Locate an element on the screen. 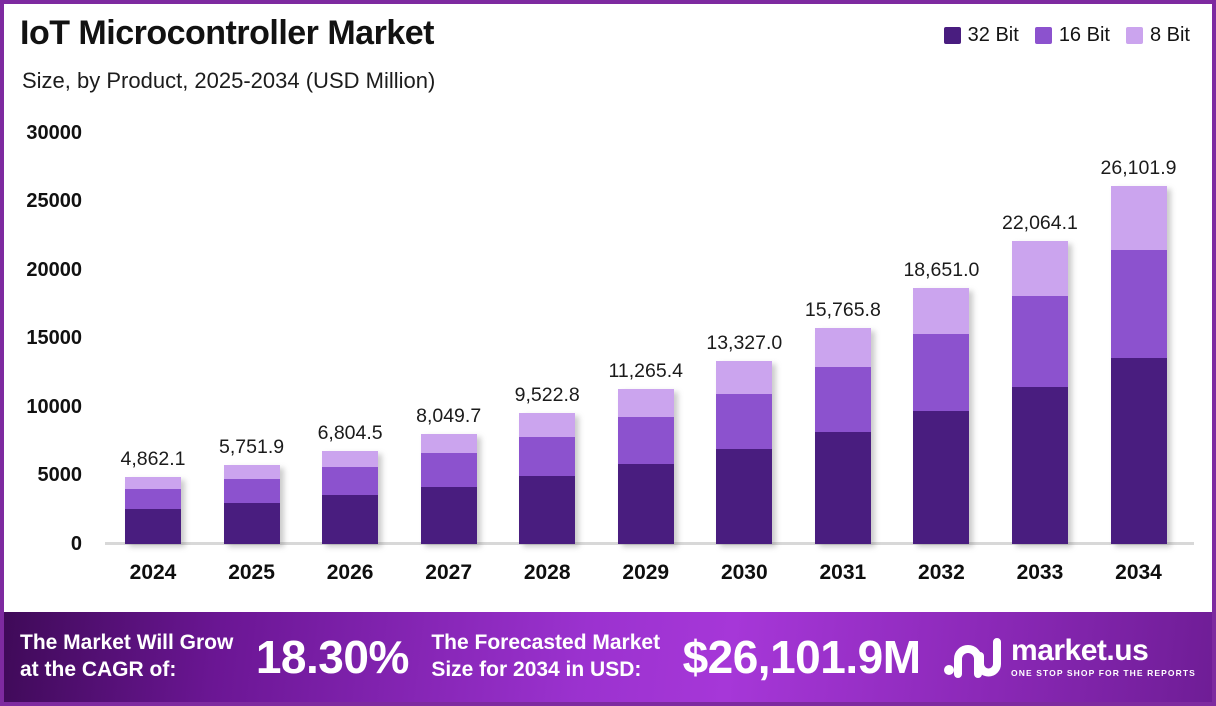  bar-total-label-2026: 6,804.5 is located at coordinates (350, 432).